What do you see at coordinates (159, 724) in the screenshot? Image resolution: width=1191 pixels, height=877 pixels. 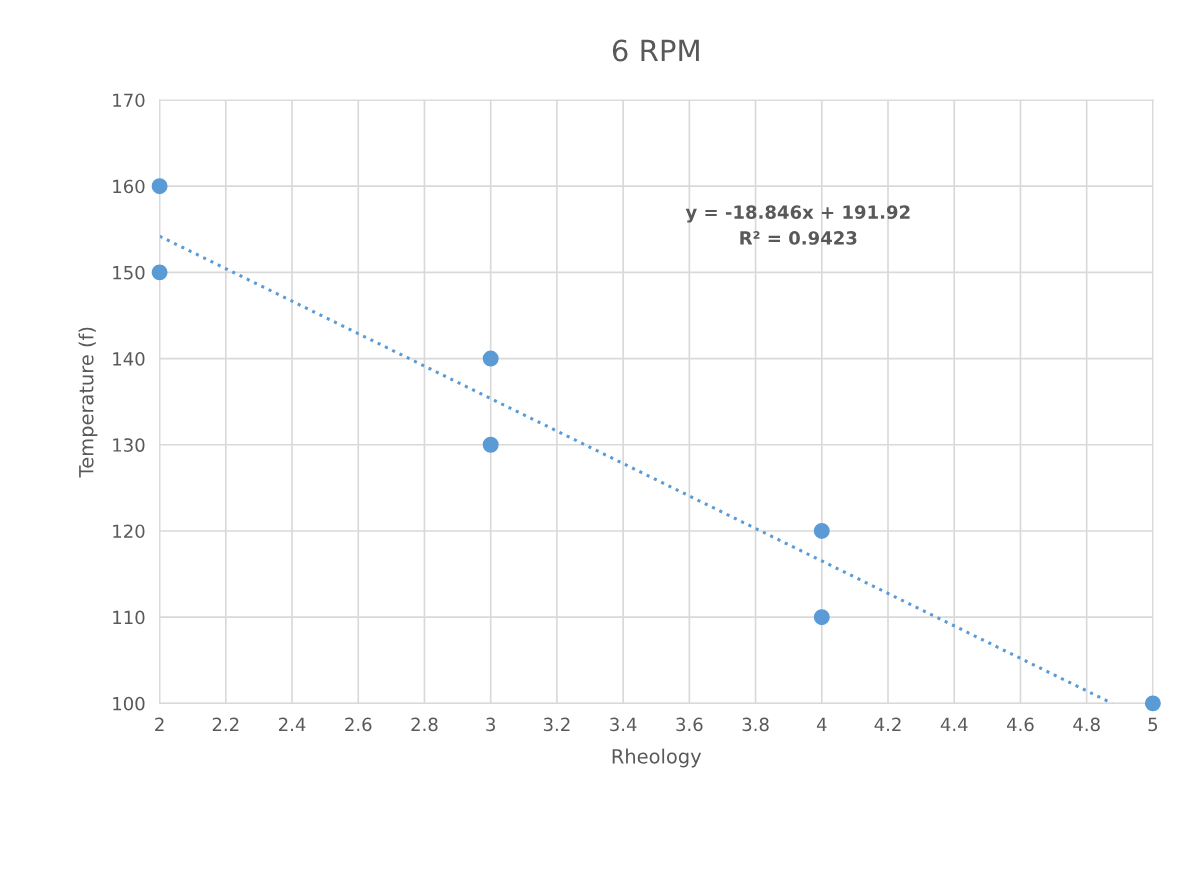 I see `x-tick-label: 2` at bounding box center [159, 724].